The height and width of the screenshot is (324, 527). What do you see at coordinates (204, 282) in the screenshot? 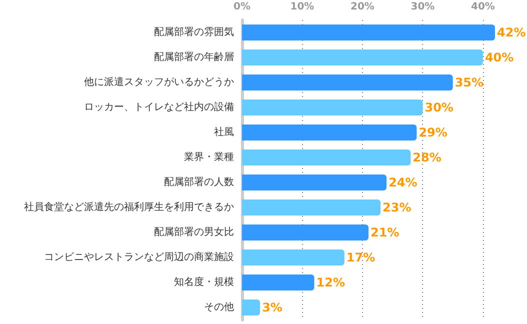
I see `y-tick-label: 知名度・規模` at bounding box center [204, 282].